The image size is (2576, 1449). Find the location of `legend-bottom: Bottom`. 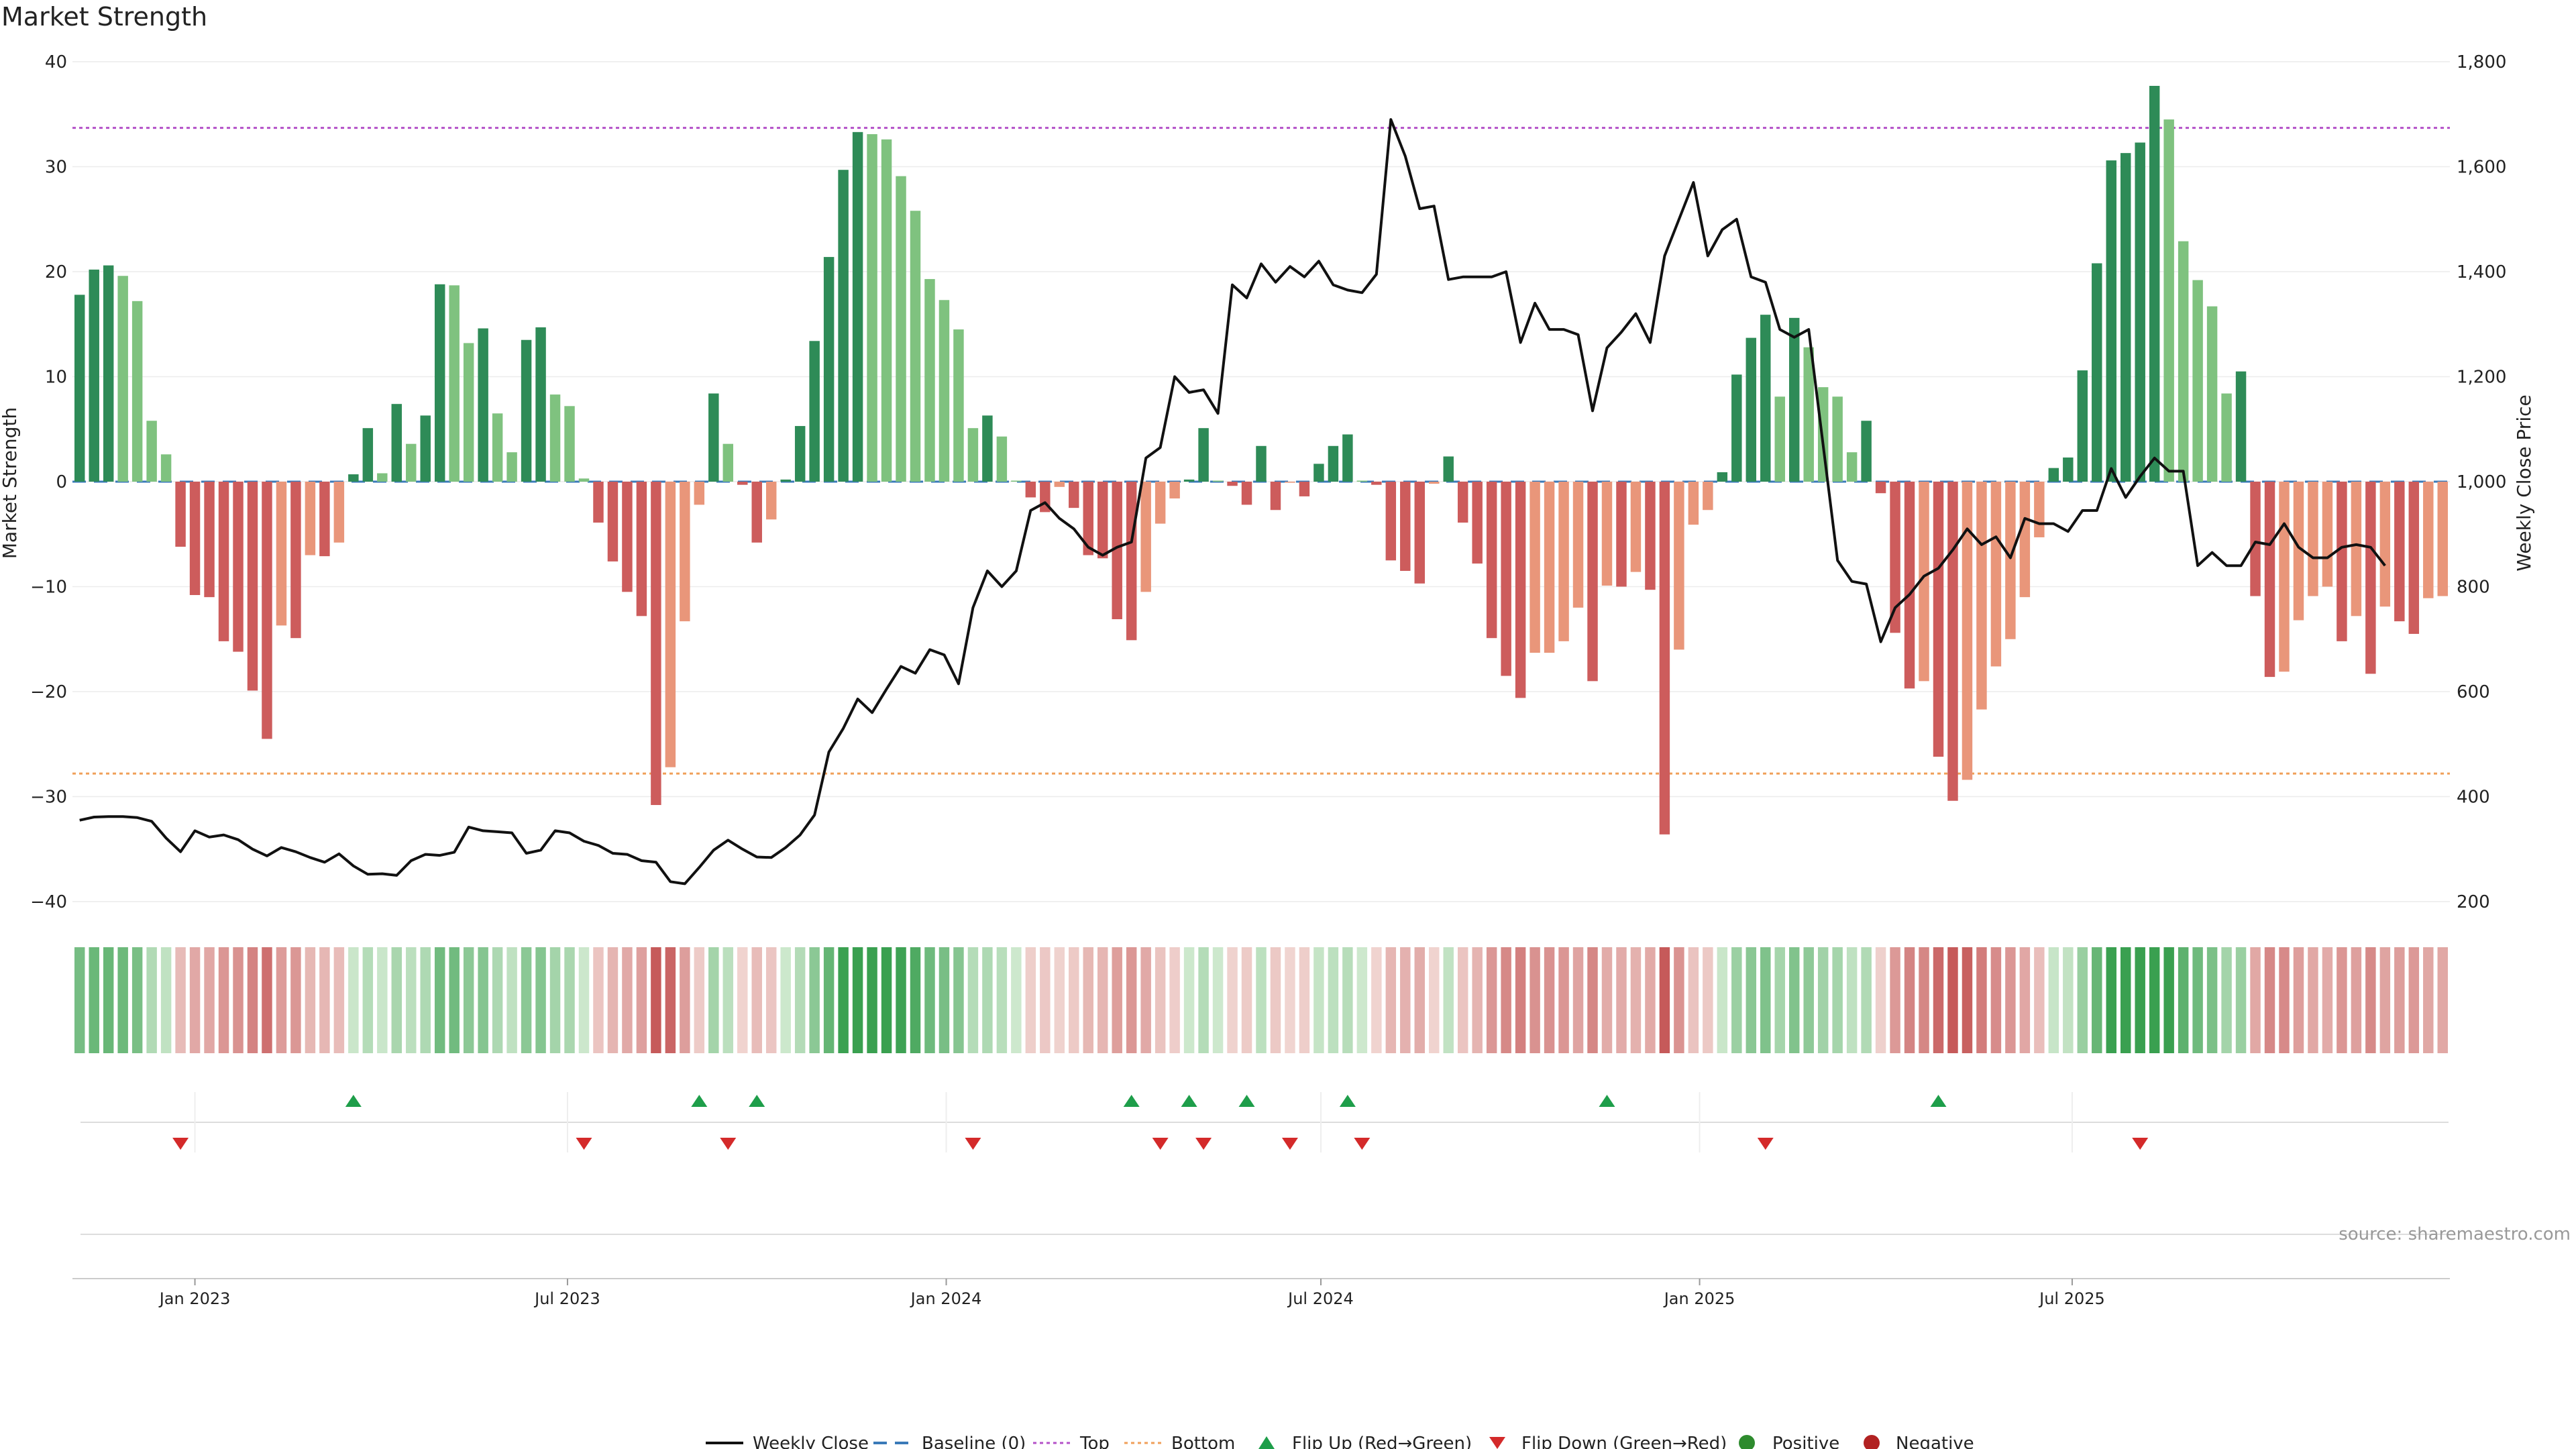

legend-bottom: Bottom is located at coordinates (1203, 1441).